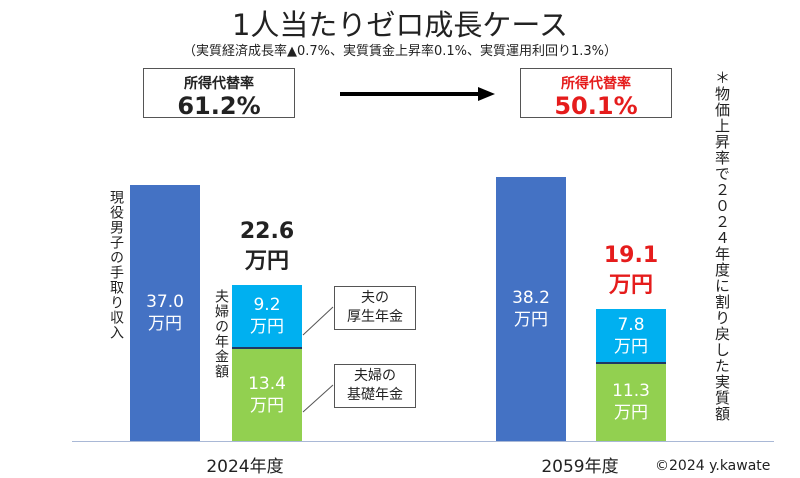 The height and width of the screenshot is (478, 800). I want to click on bar-value-label: 11.3, so click(631, 390).